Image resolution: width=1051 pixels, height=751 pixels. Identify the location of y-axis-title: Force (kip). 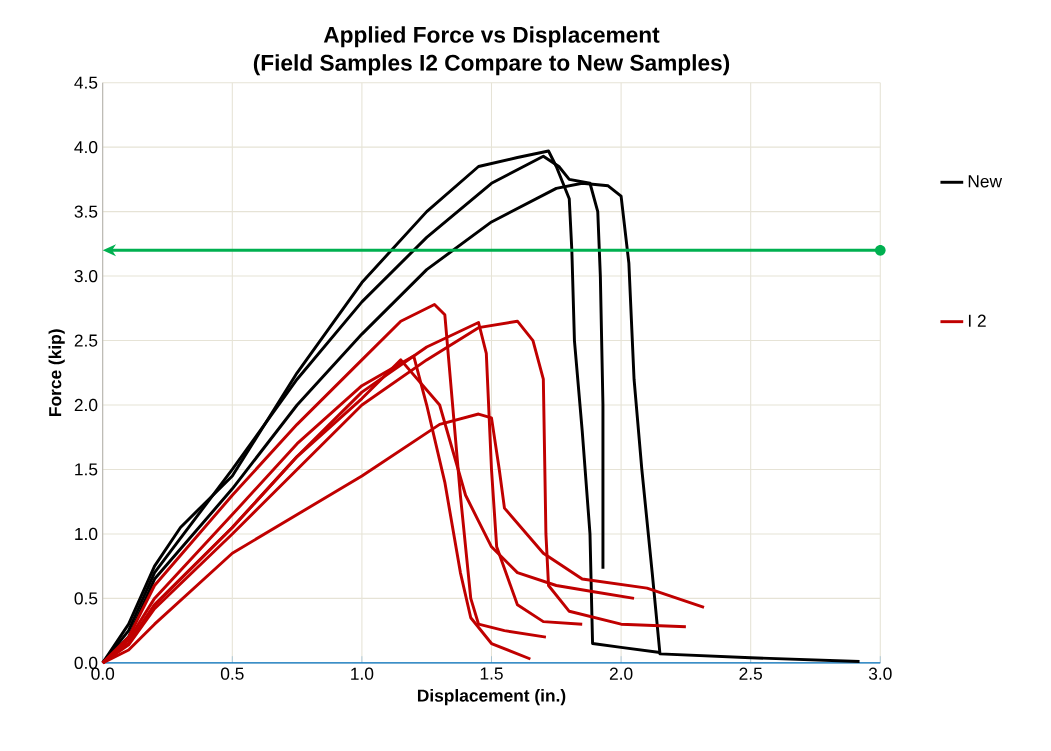
(56, 372).